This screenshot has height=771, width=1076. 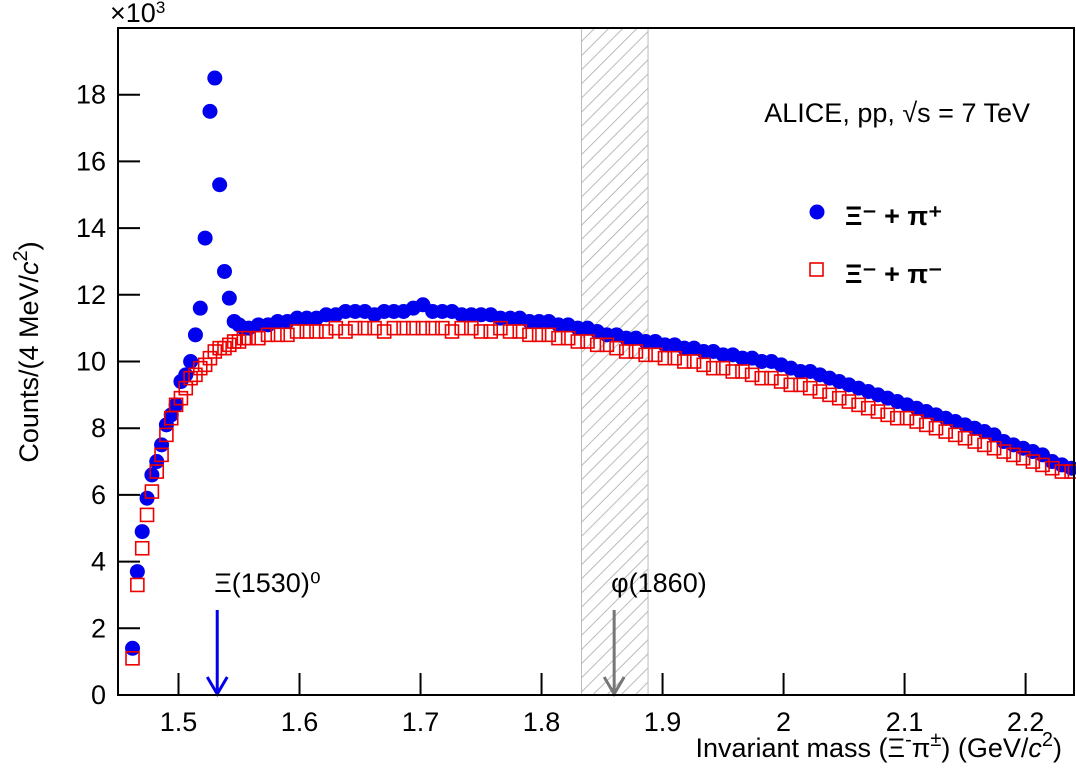 I want to click on x-tick-label: 2, so click(x=783, y=722).